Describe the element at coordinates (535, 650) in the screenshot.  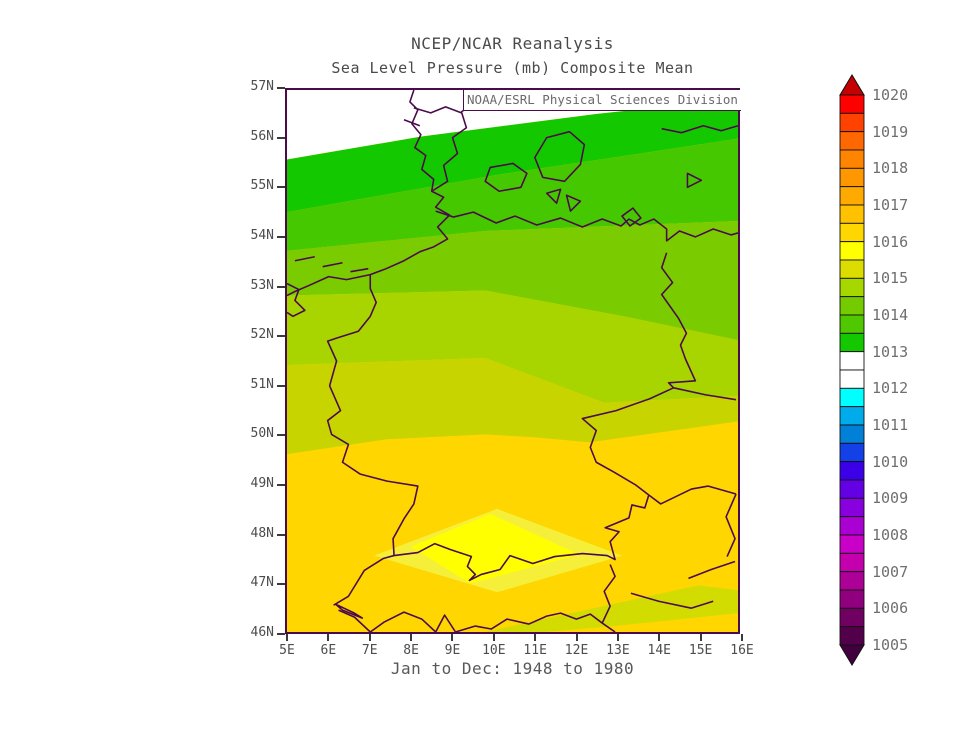
I see `lon-tick-label: 11E` at that location.